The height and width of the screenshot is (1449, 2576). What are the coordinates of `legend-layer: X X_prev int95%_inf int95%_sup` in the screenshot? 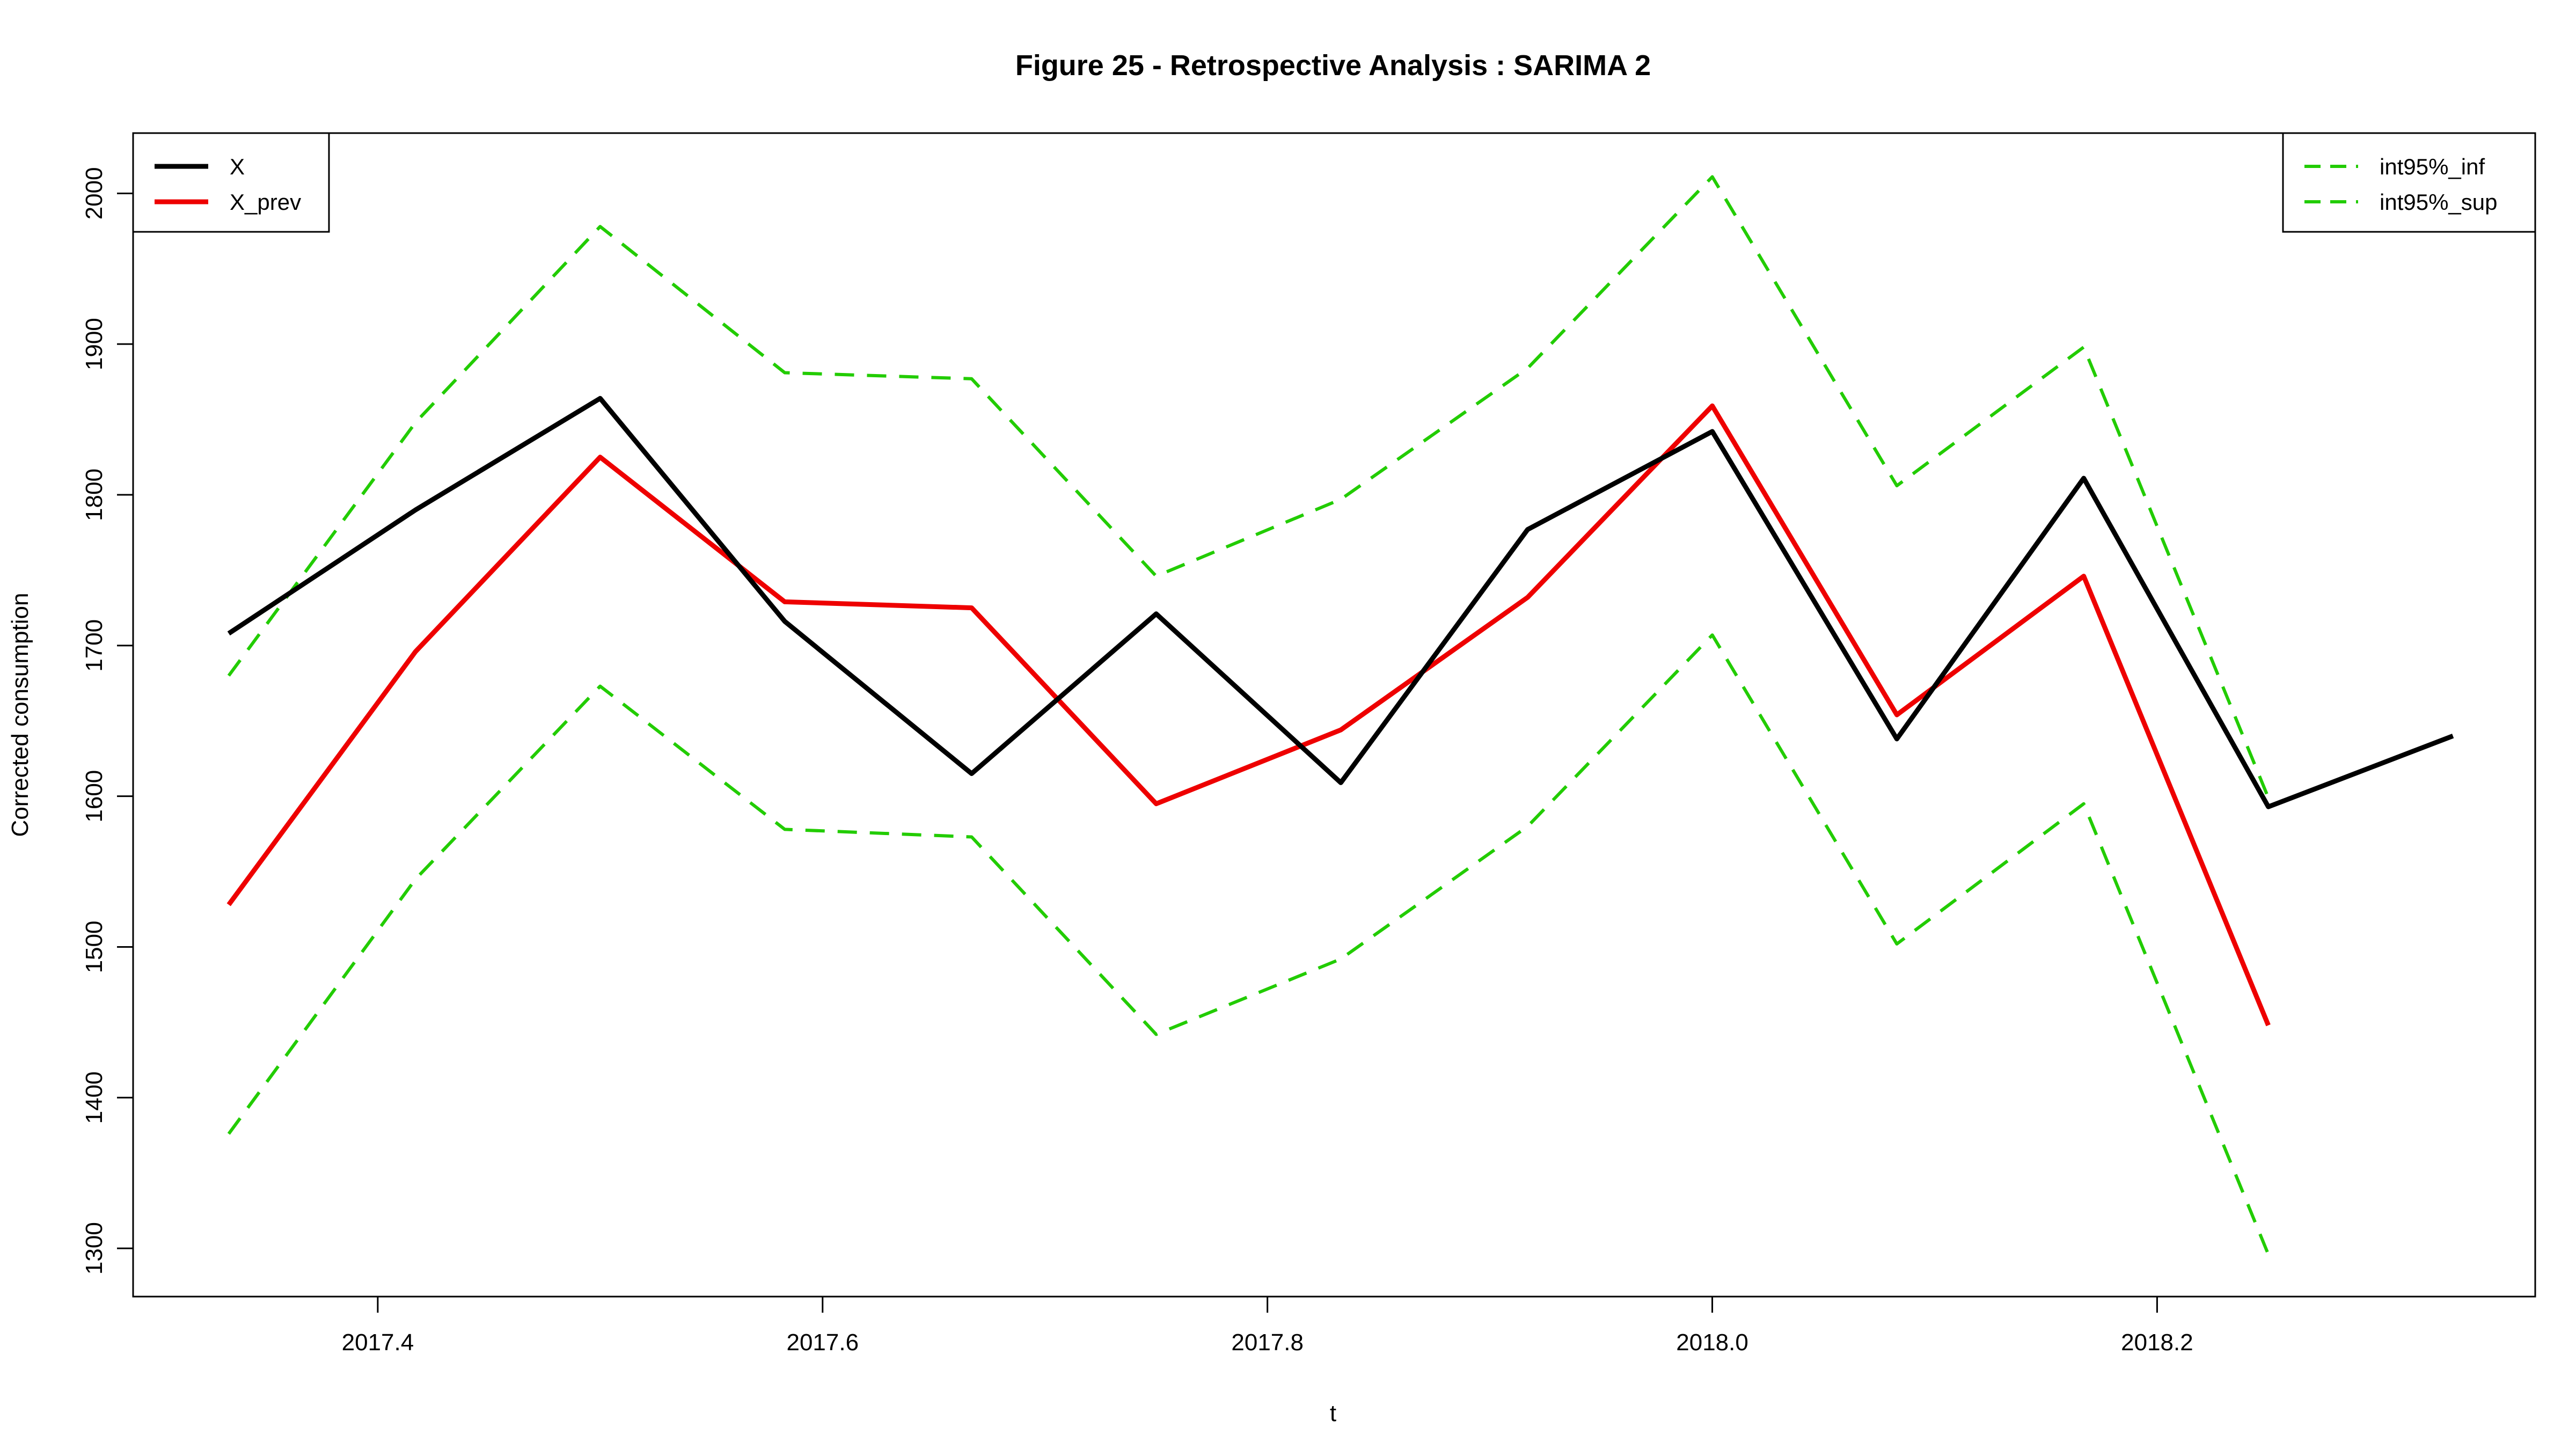 It's located at (1334, 182).